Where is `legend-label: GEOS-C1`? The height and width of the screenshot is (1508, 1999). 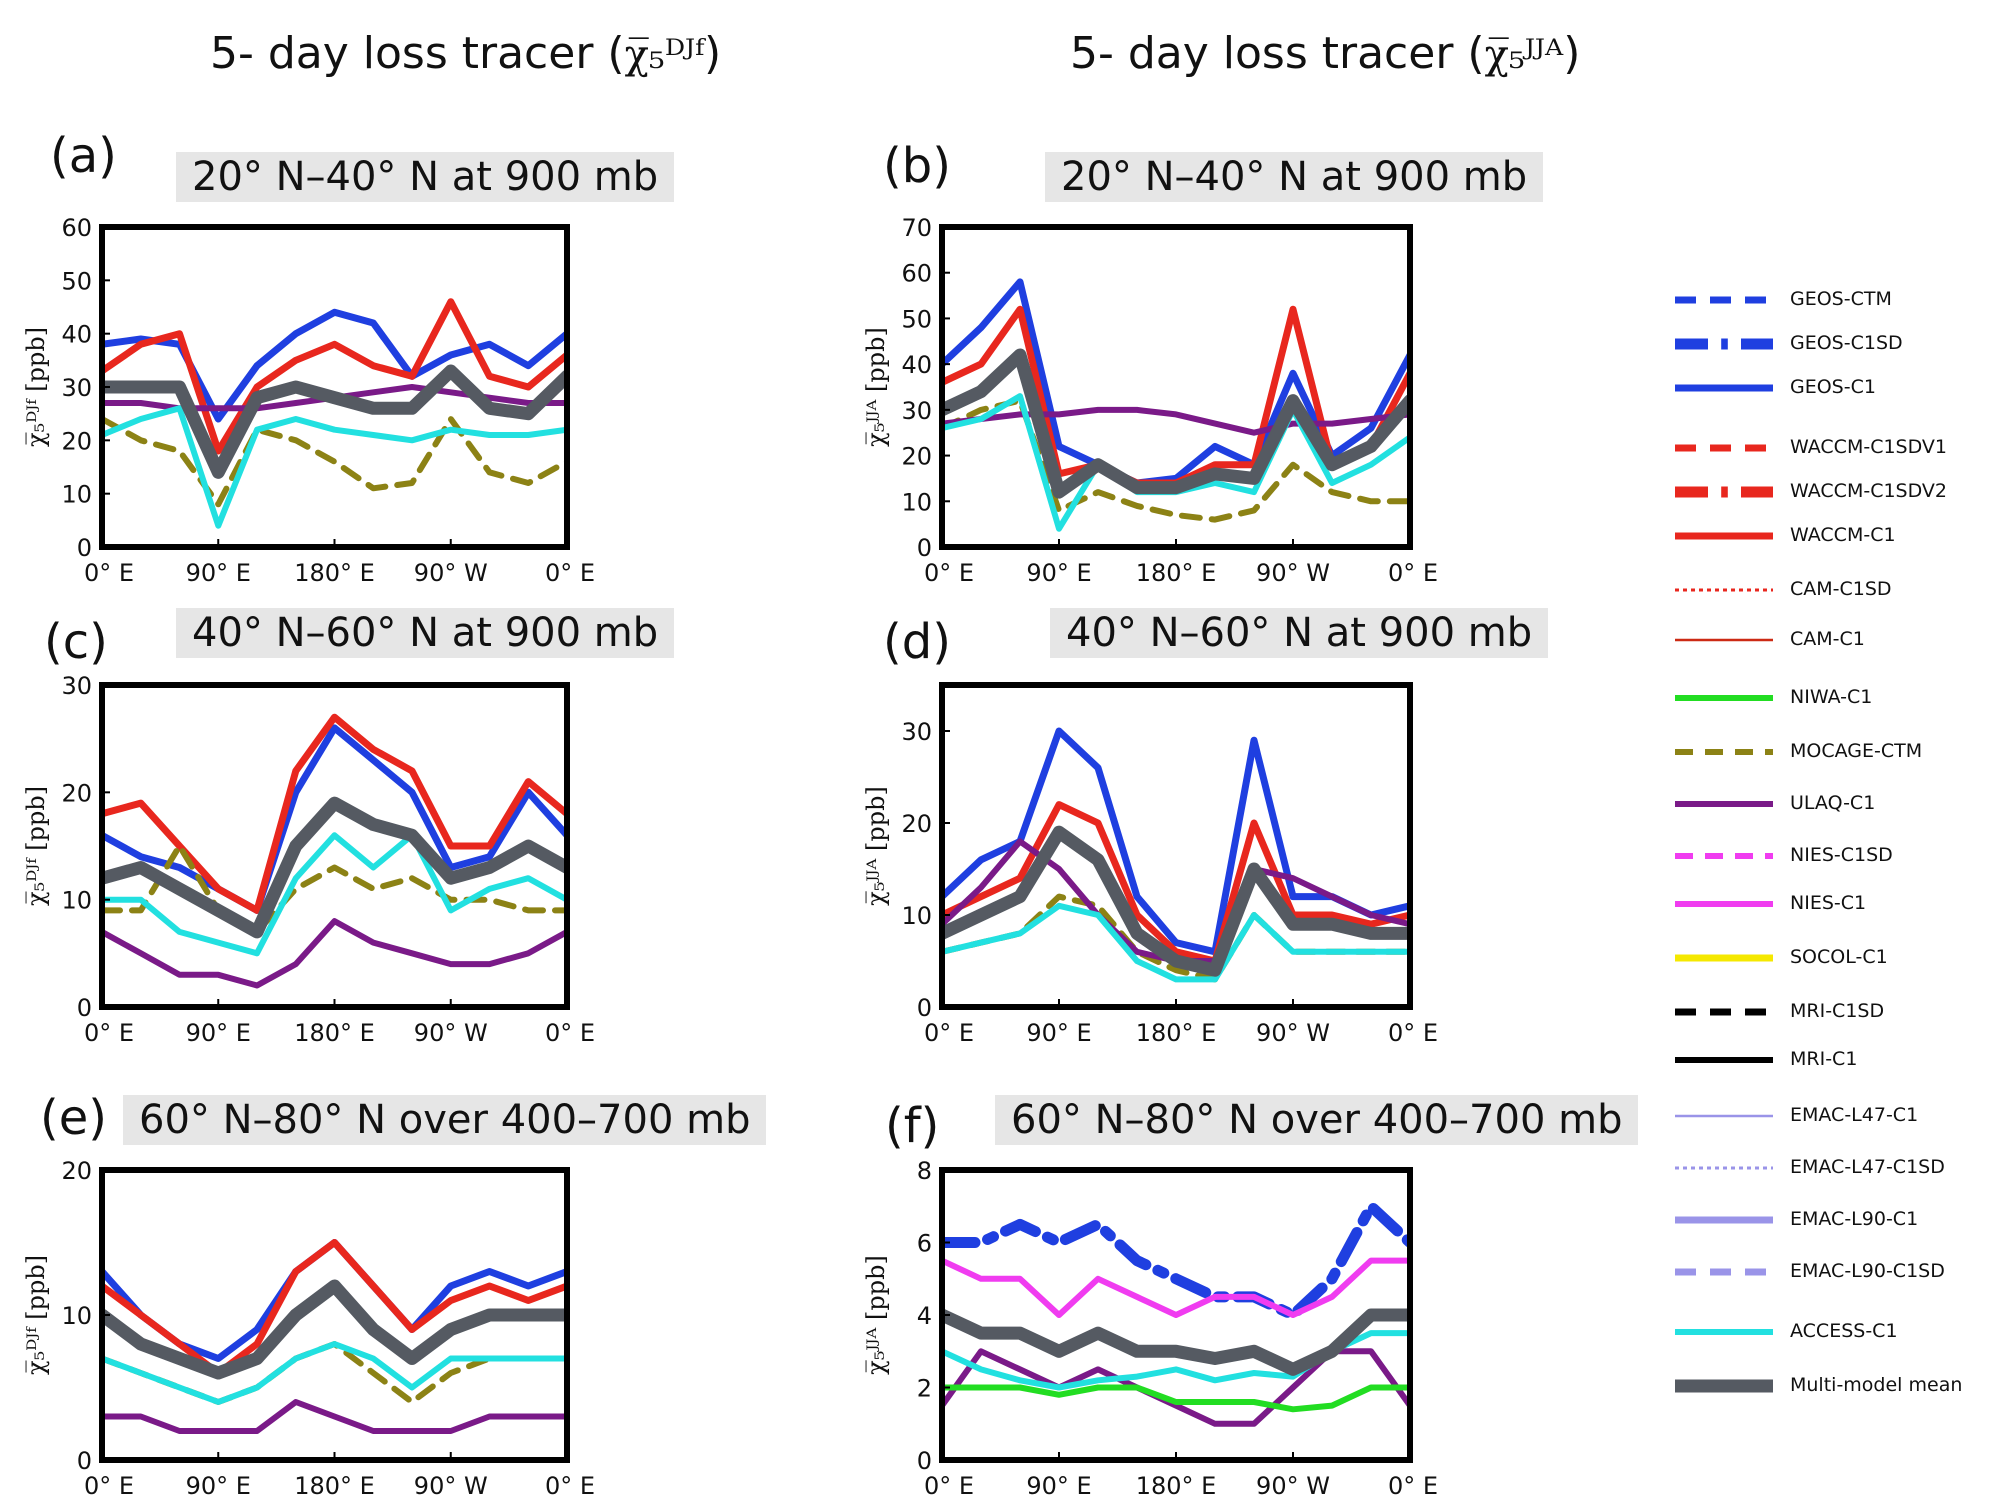
legend-label: GEOS-C1 is located at coordinates (1833, 387).